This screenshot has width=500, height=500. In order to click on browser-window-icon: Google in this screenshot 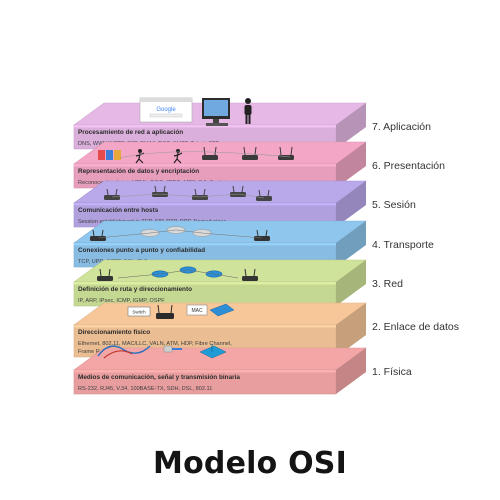, I will do `click(166, 110)`.